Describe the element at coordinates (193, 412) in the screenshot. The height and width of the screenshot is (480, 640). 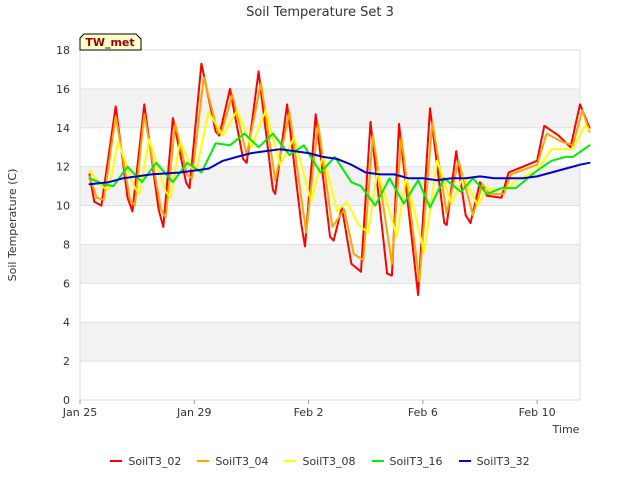
I see `x-tick-label: Jan 29` at that location.